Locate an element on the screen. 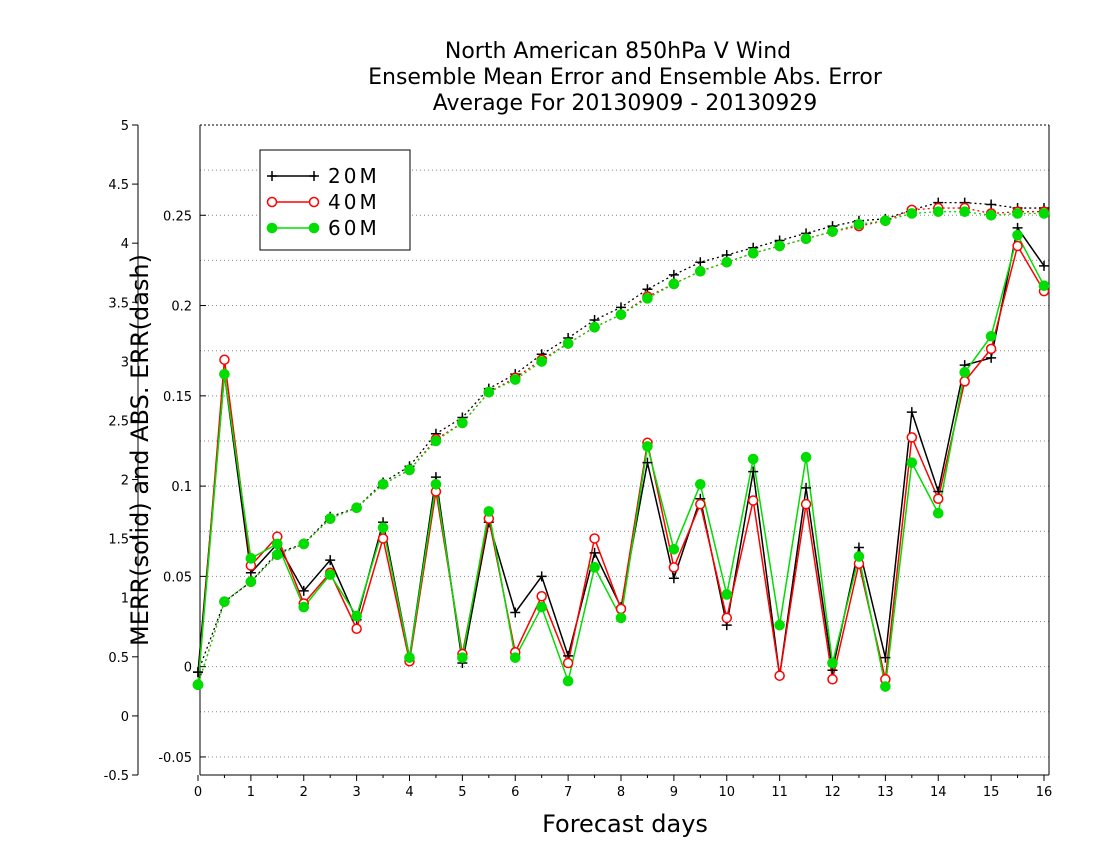  chart-title-line-3: Average For 20130909 - 20130929 is located at coordinates (625, 103).